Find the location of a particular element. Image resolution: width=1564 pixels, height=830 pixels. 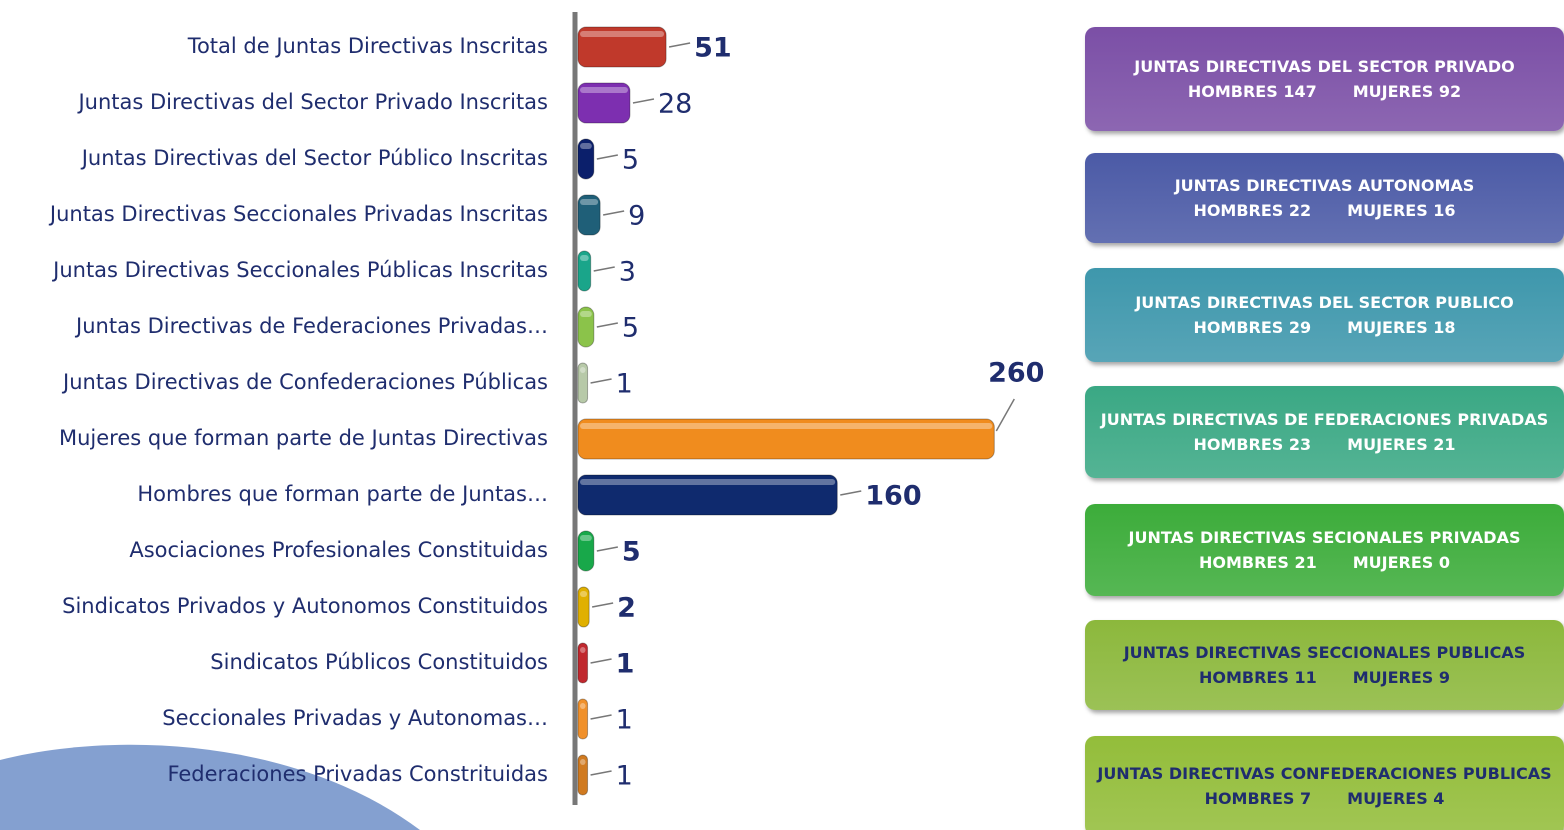

value-label: 260 is located at coordinates (1016, 373).